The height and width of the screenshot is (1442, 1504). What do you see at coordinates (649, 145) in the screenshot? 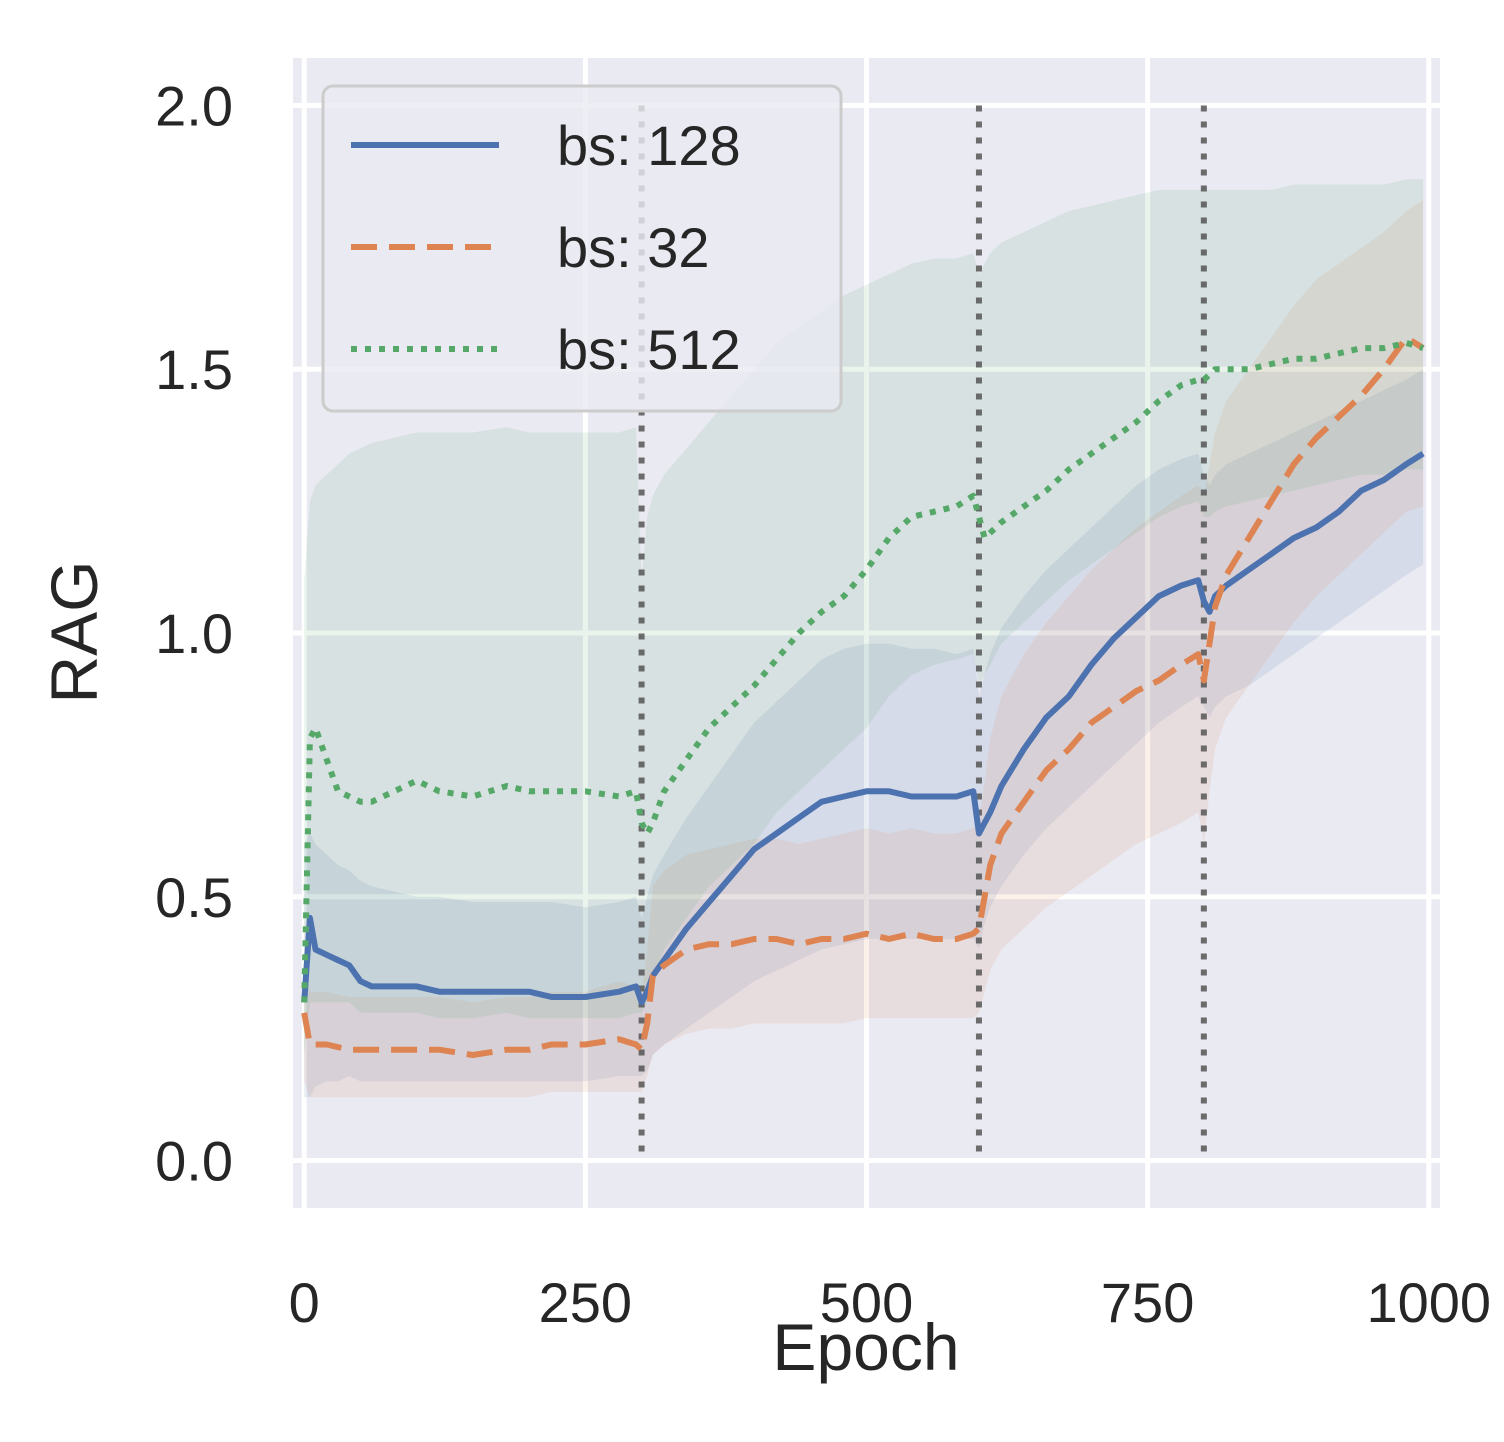
I see `legend-label: bs: 128` at bounding box center [649, 145].